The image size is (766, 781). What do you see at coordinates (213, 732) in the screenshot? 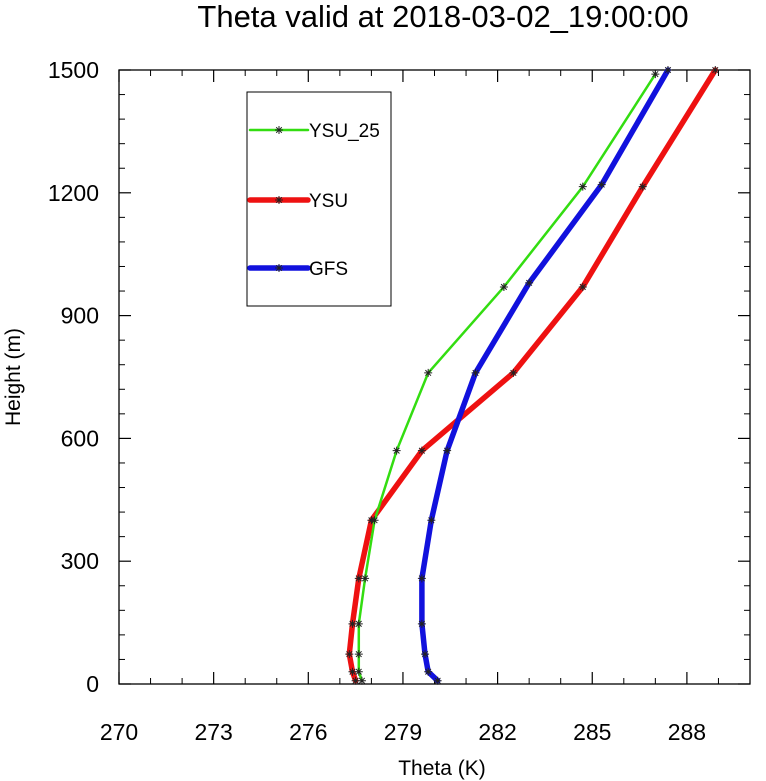
I see `x-tick-label: 273` at bounding box center [213, 732].